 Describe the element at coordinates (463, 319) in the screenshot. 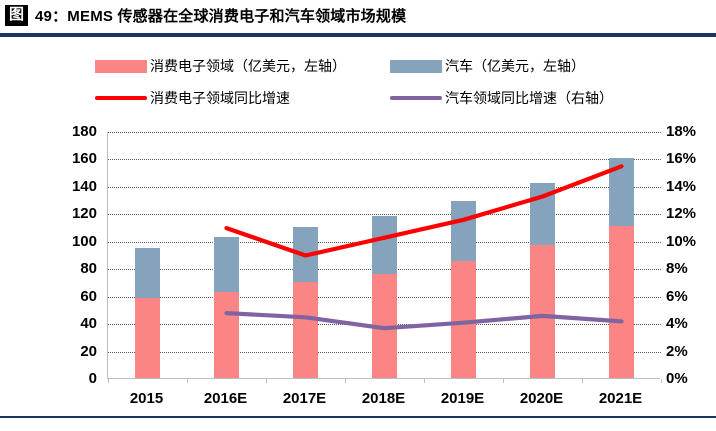

I see `bar-segment-consumer-2019E` at that location.